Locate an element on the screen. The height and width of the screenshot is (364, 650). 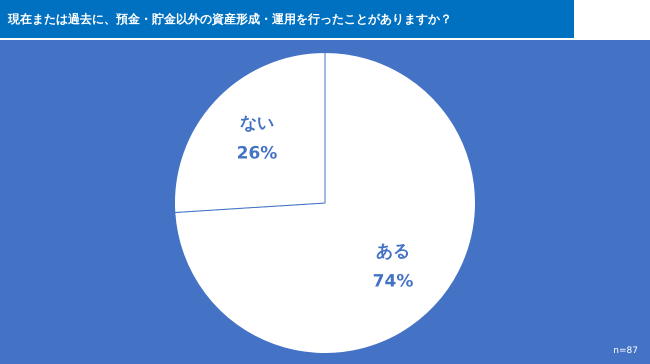
slice-label: ない is located at coordinates (257, 124).